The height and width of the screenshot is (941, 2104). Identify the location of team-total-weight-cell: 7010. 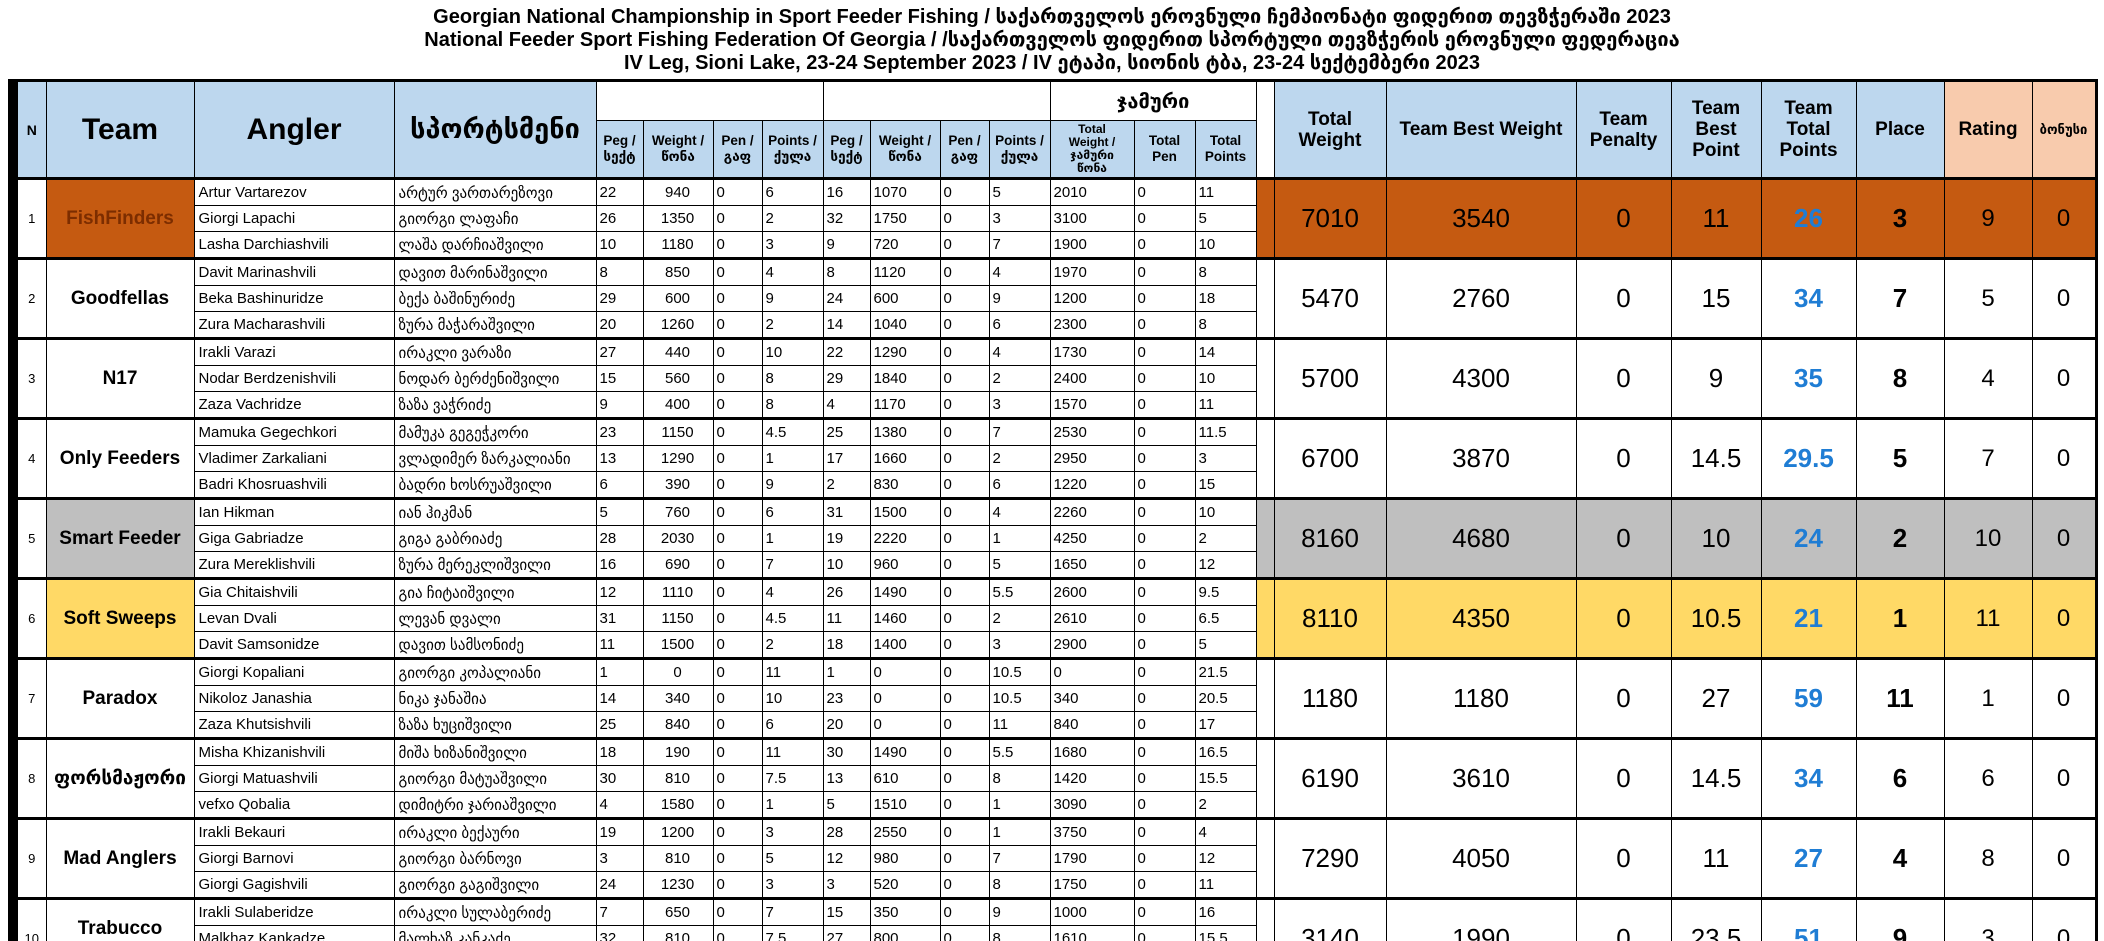
(1330, 218).